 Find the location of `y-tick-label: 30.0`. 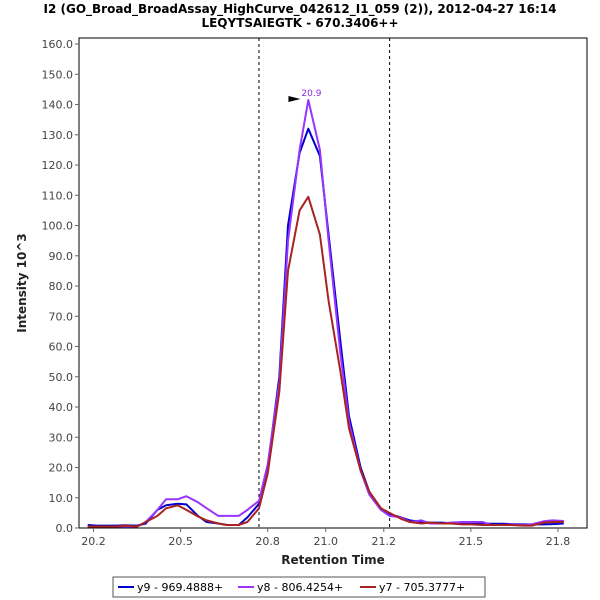

y-tick-label: 30.0 is located at coordinates (61, 437).